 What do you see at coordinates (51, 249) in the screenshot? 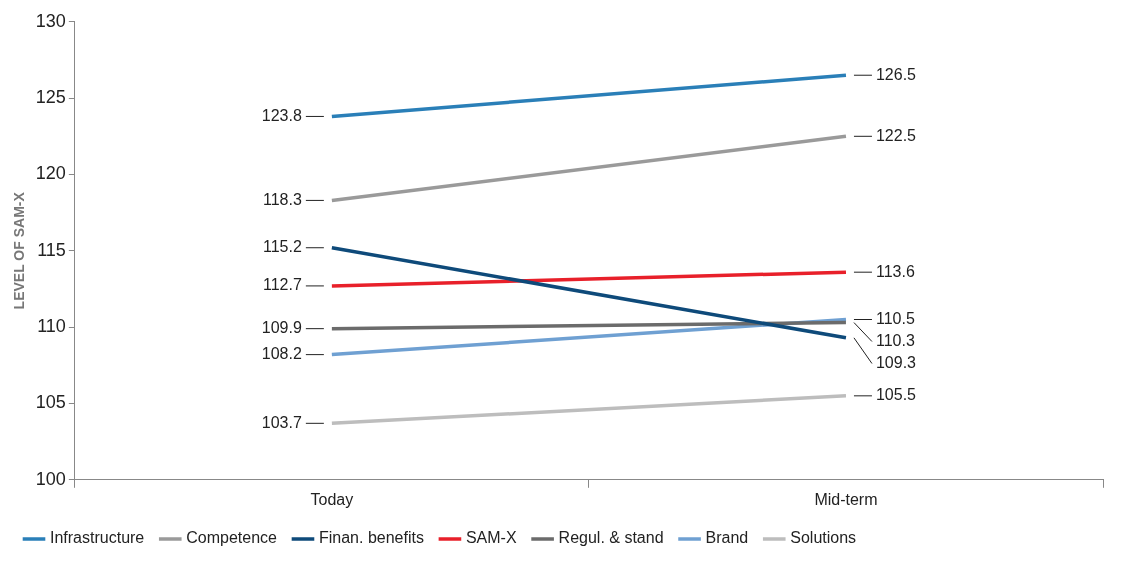
I see `y-tick-label: 115` at bounding box center [51, 249].